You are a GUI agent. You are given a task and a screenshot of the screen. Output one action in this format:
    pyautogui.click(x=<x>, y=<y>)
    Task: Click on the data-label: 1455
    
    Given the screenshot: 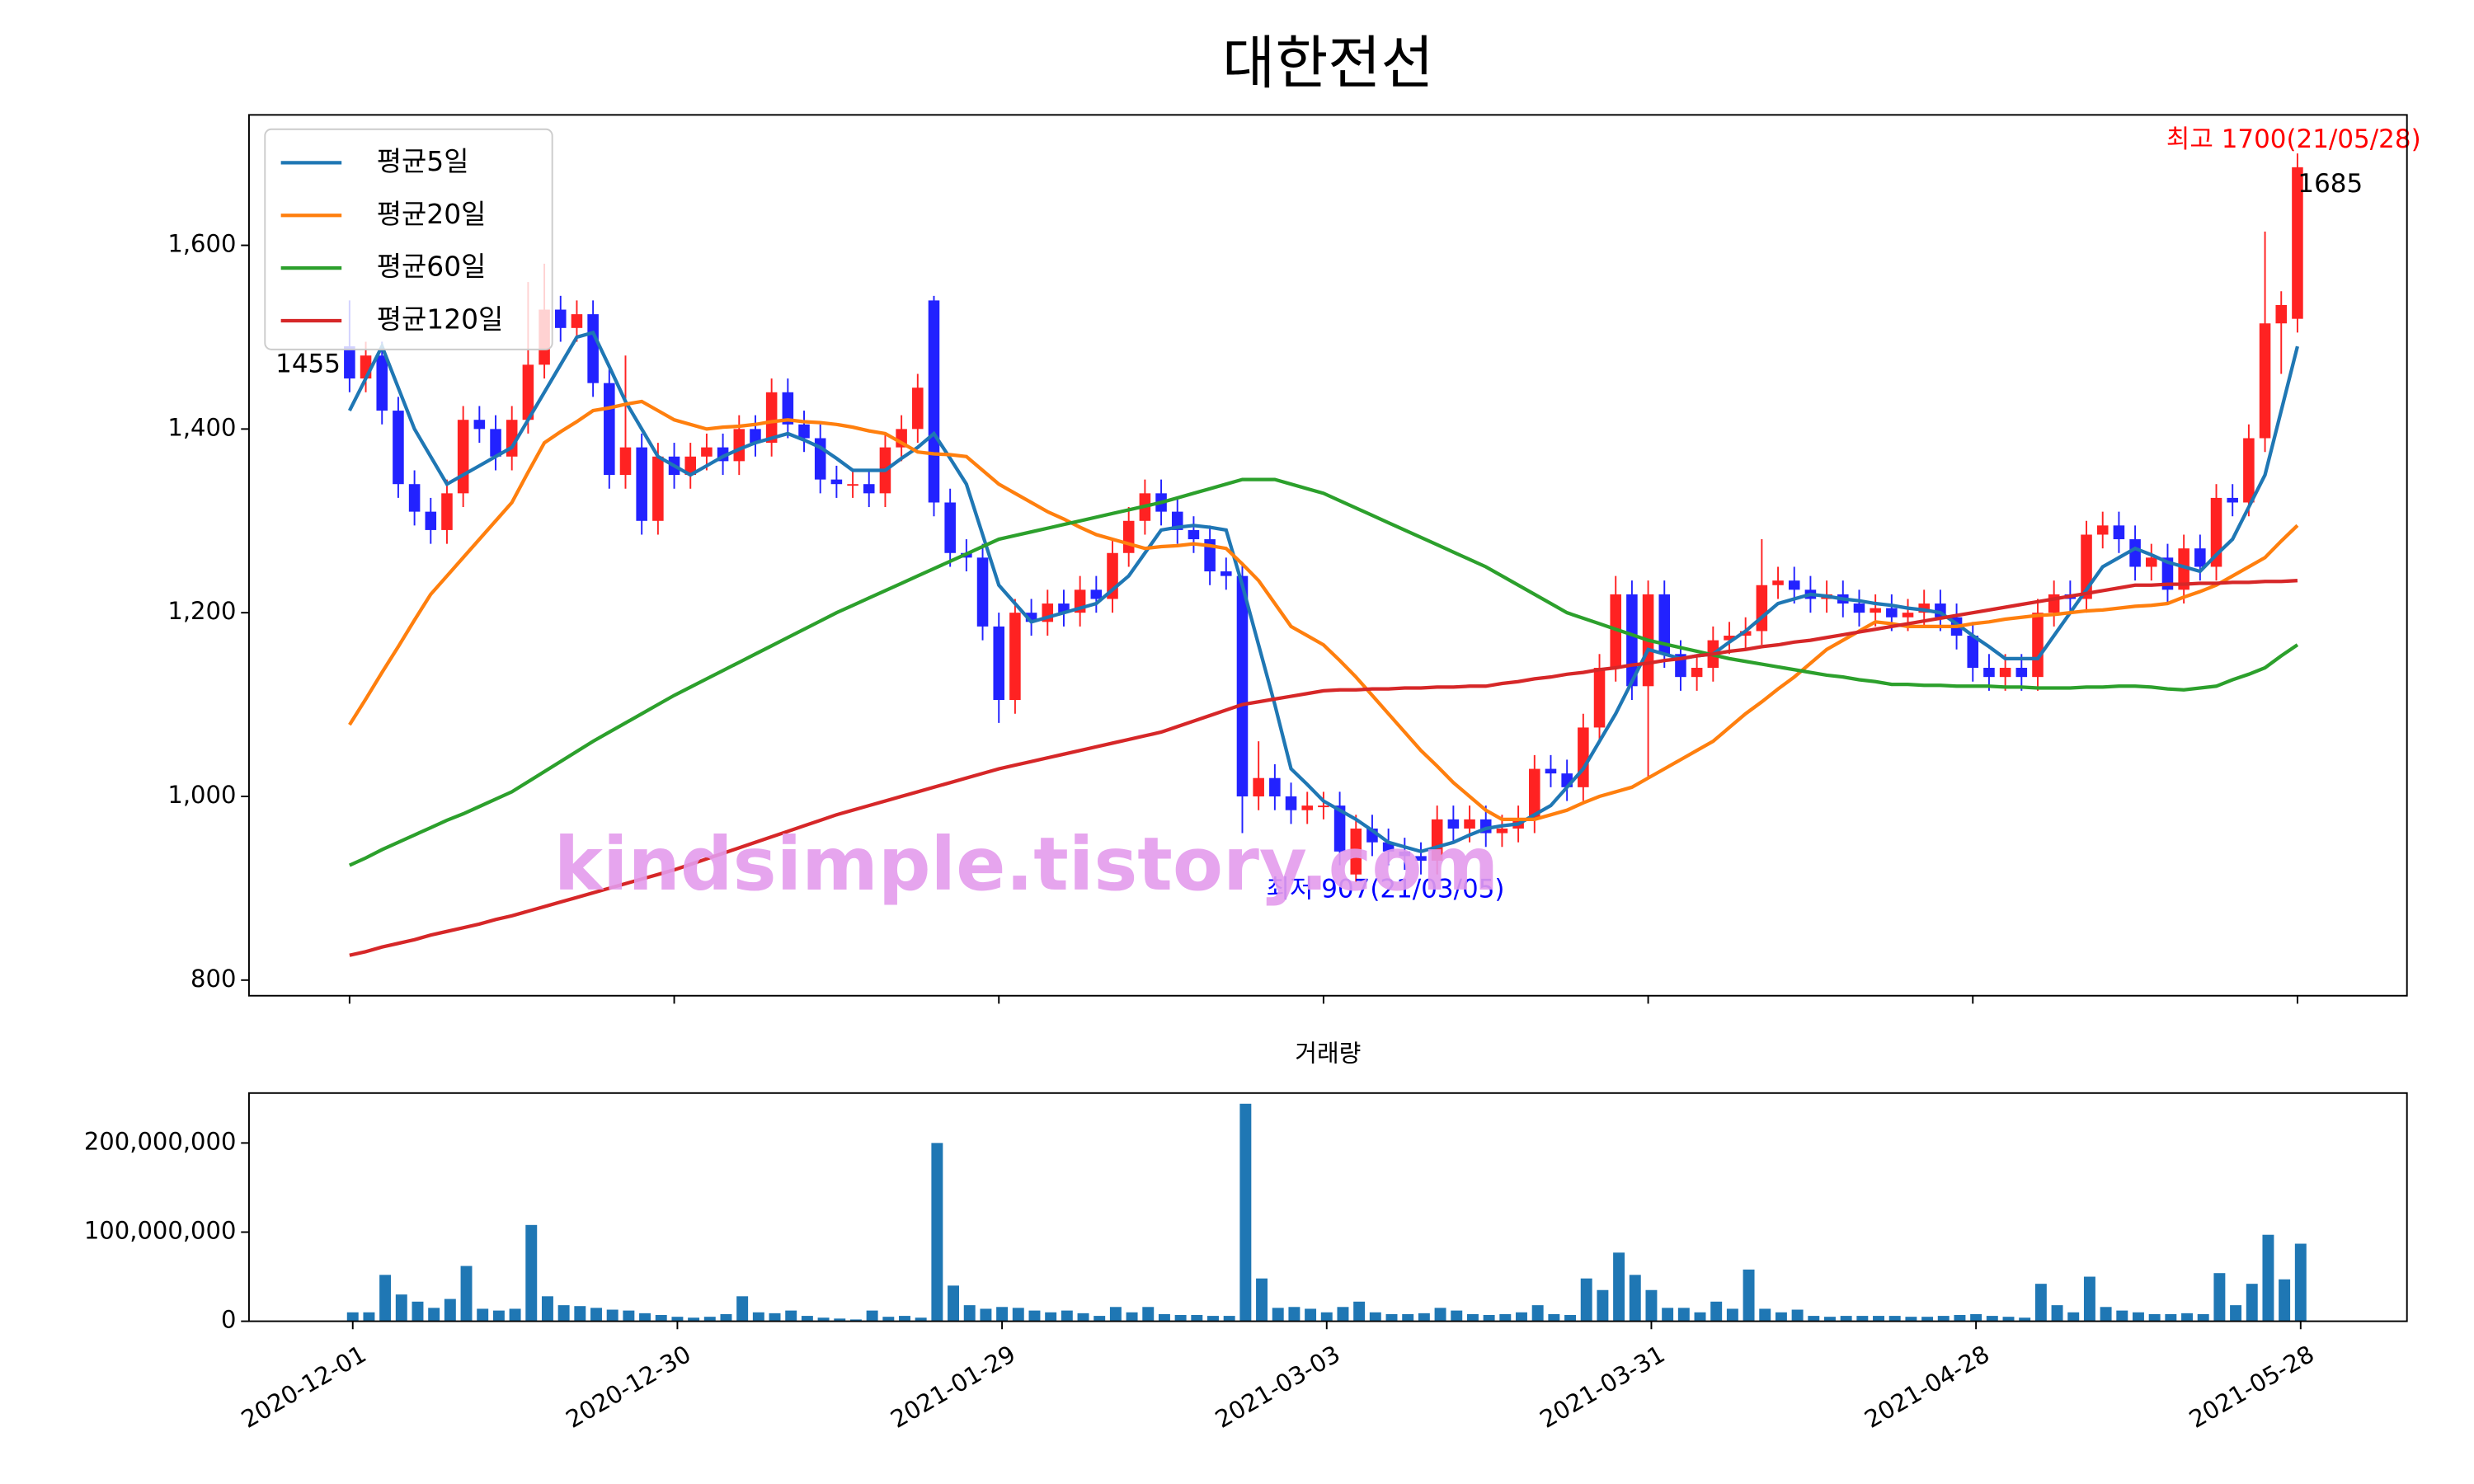 What is the action you would take?
    pyautogui.click(x=308, y=364)
    